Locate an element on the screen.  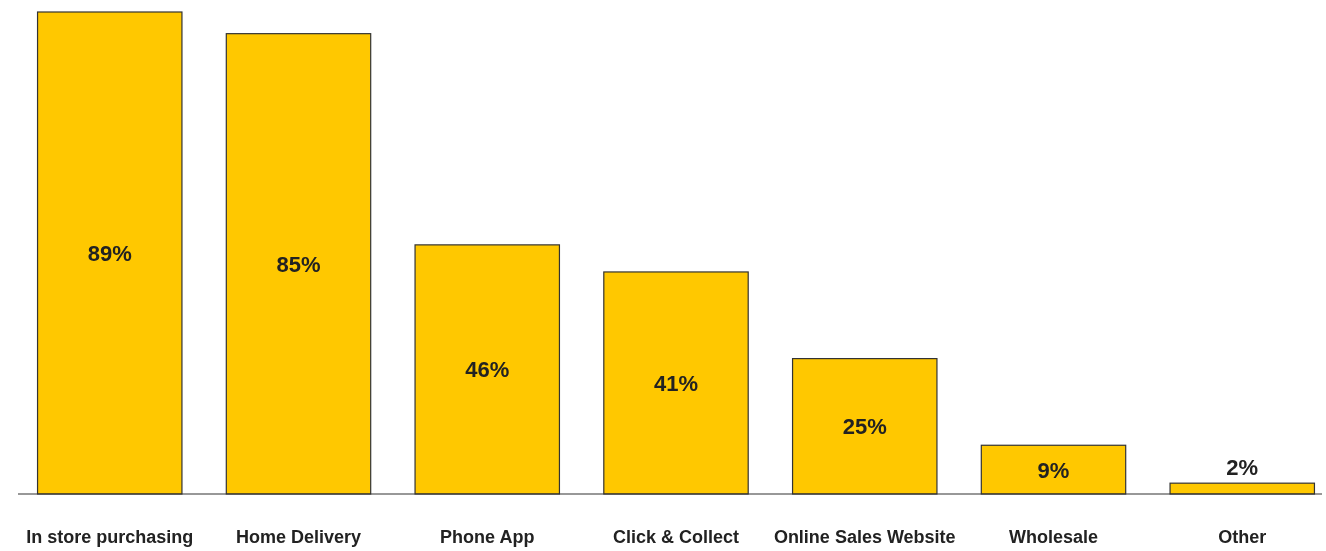
x-tick-label: Online Sales Website is located at coordinates (864, 537).